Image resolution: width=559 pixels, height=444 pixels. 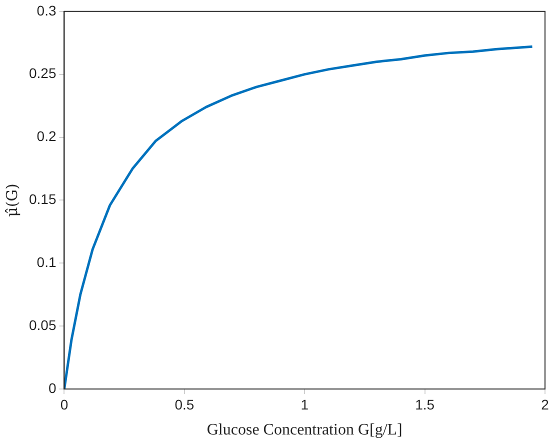 What do you see at coordinates (304, 404) in the screenshot?
I see `x-tick-label: 1` at bounding box center [304, 404].